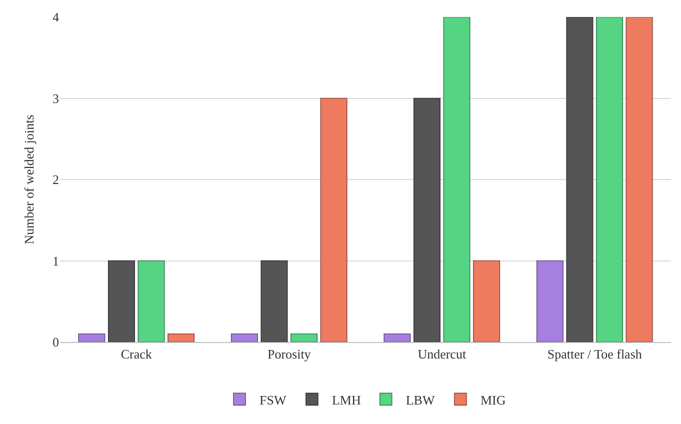 The height and width of the screenshot is (424, 681). What do you see at coordinates (273, 400) in the screenshot?
I see `legend-label: FSW` at bounding box center [273, 400].